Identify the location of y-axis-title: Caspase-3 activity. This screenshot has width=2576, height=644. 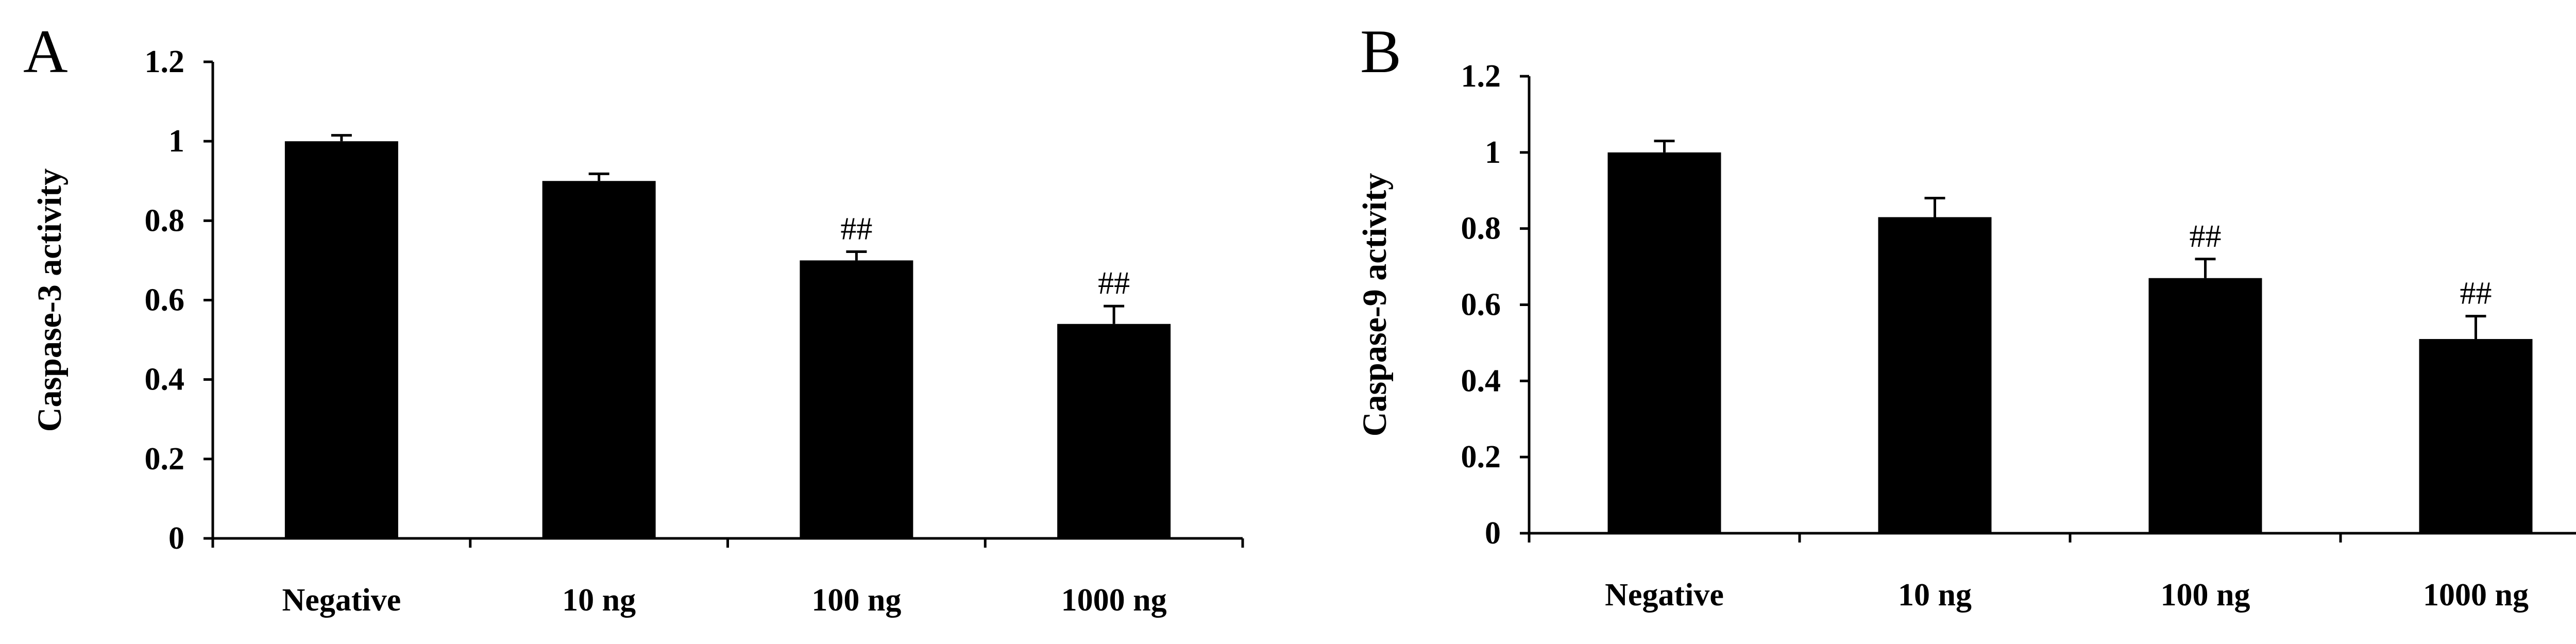
(50, 300).